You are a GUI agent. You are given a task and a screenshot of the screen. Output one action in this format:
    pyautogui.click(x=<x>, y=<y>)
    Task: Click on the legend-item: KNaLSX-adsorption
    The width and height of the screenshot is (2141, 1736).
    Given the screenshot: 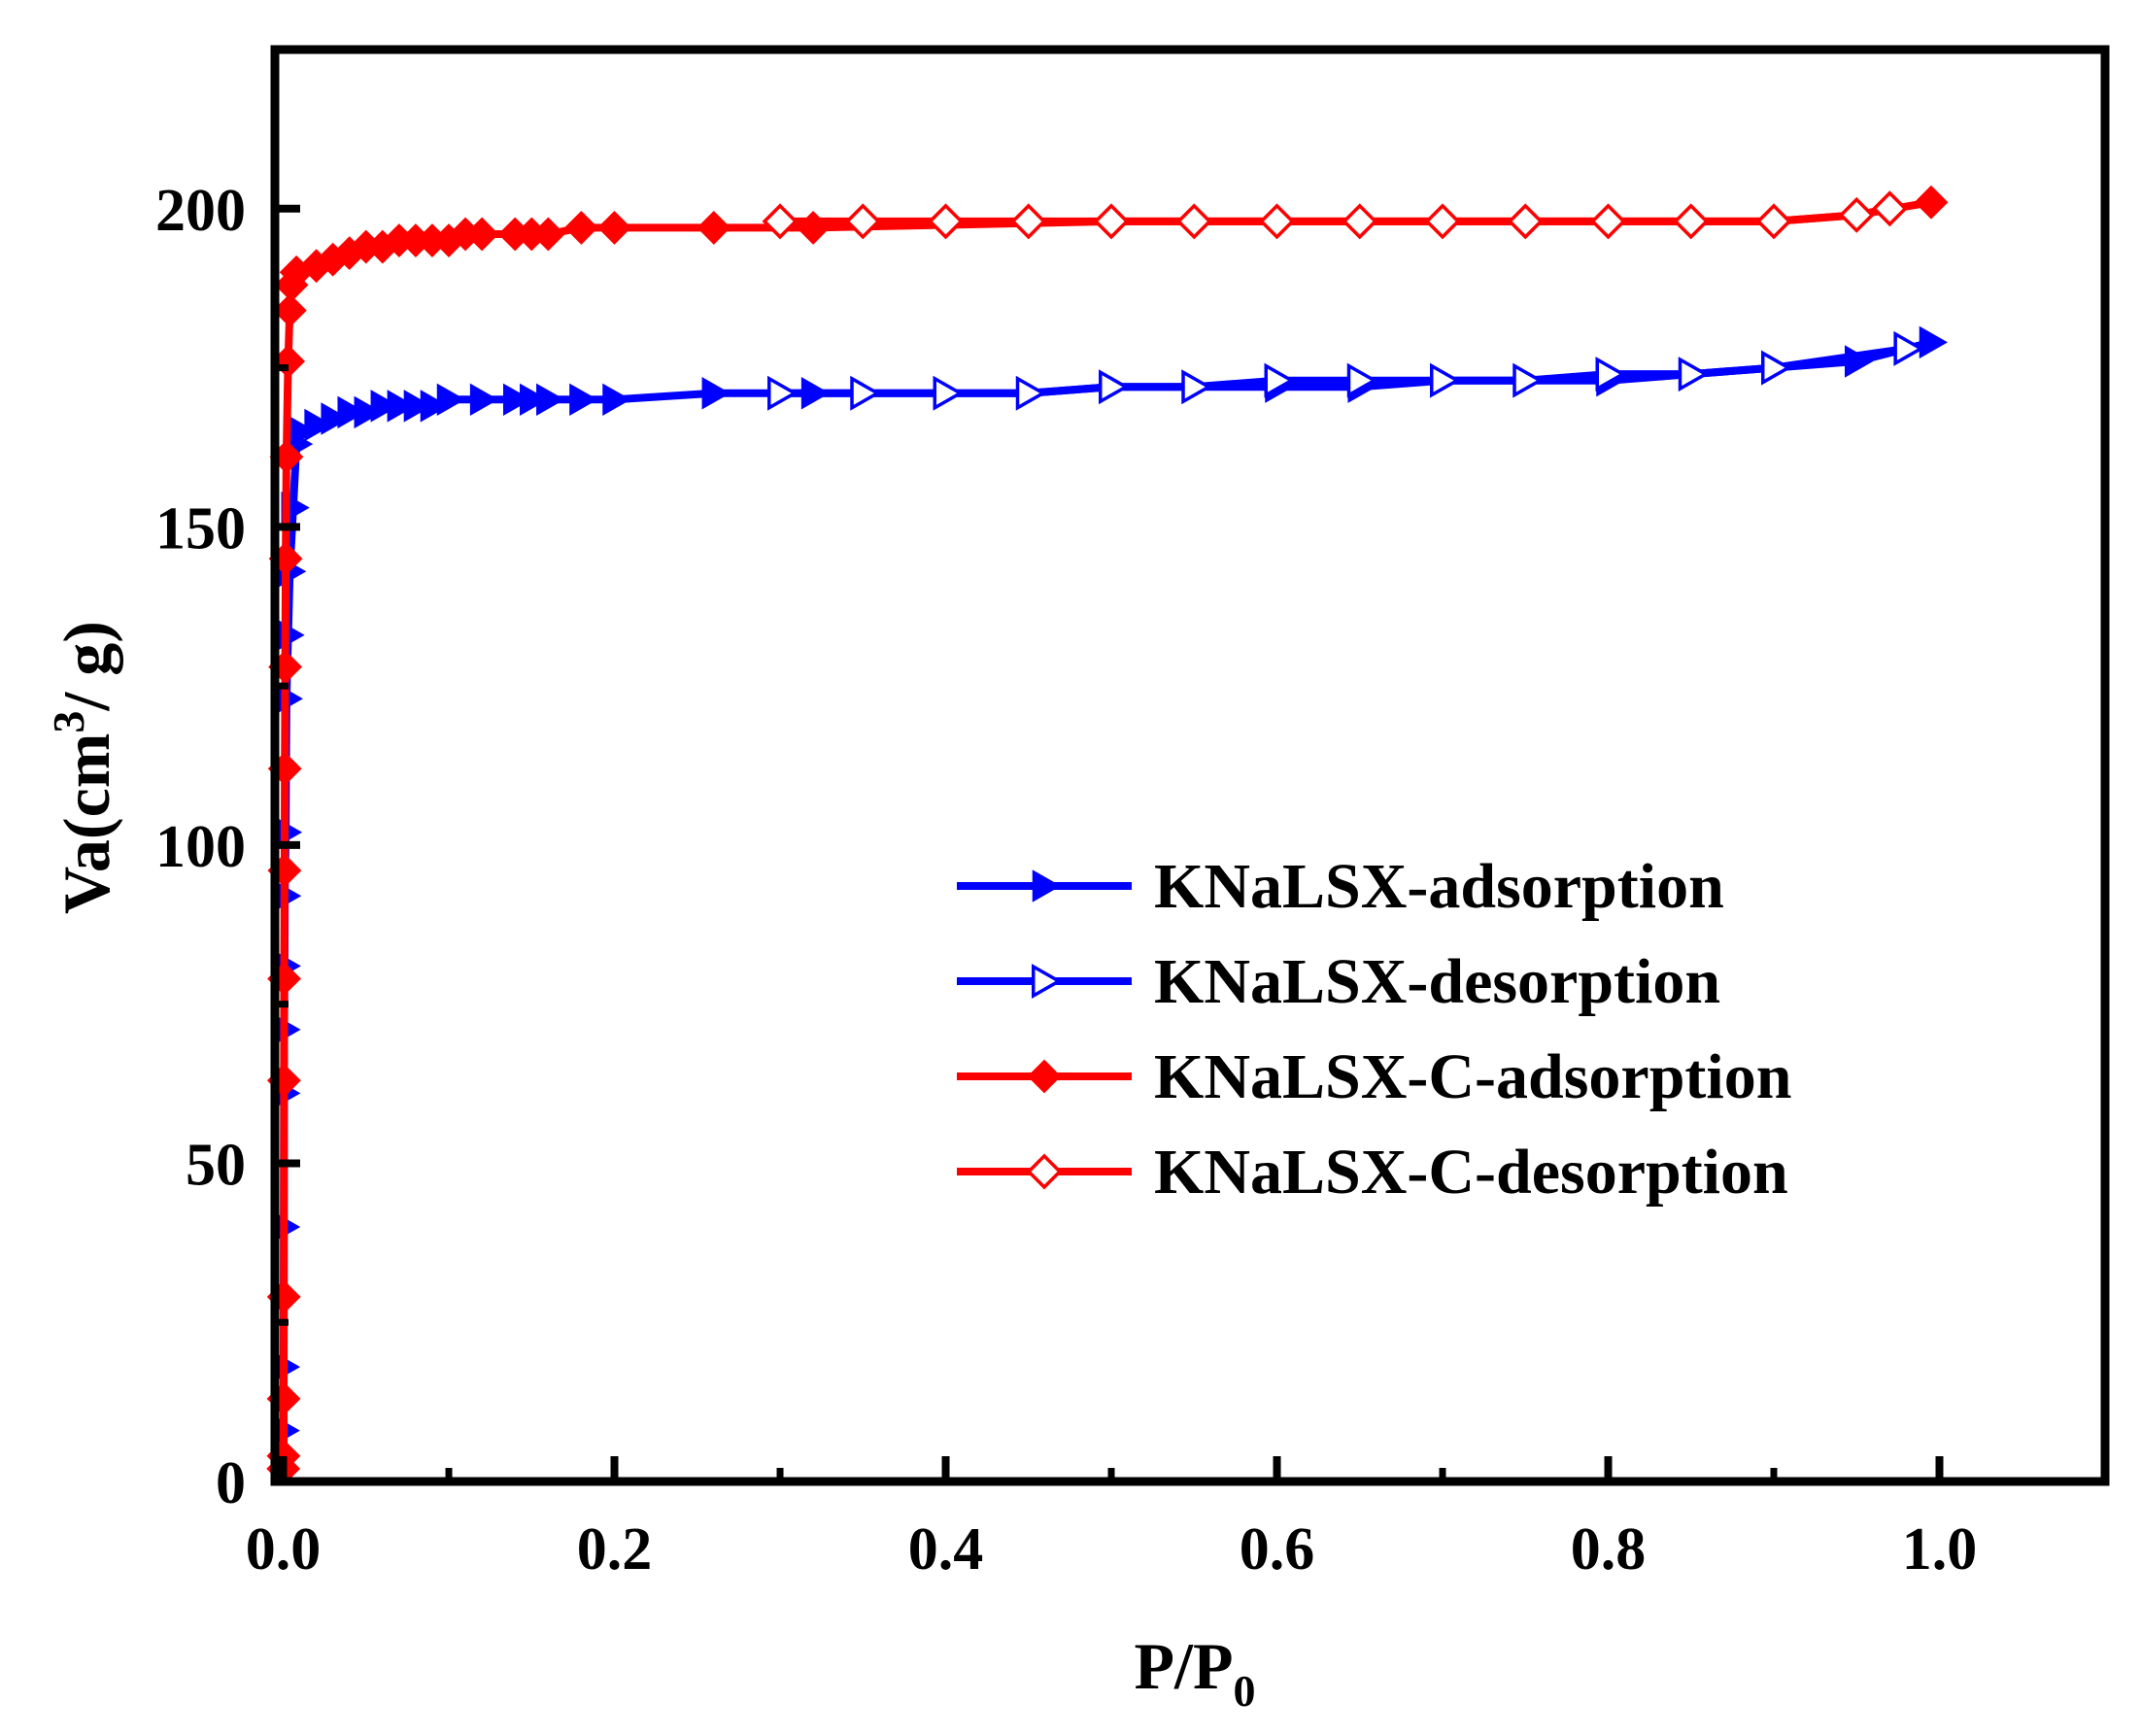 What is the action you would take?
    pyautogui.click(x=1340, y=887)
    